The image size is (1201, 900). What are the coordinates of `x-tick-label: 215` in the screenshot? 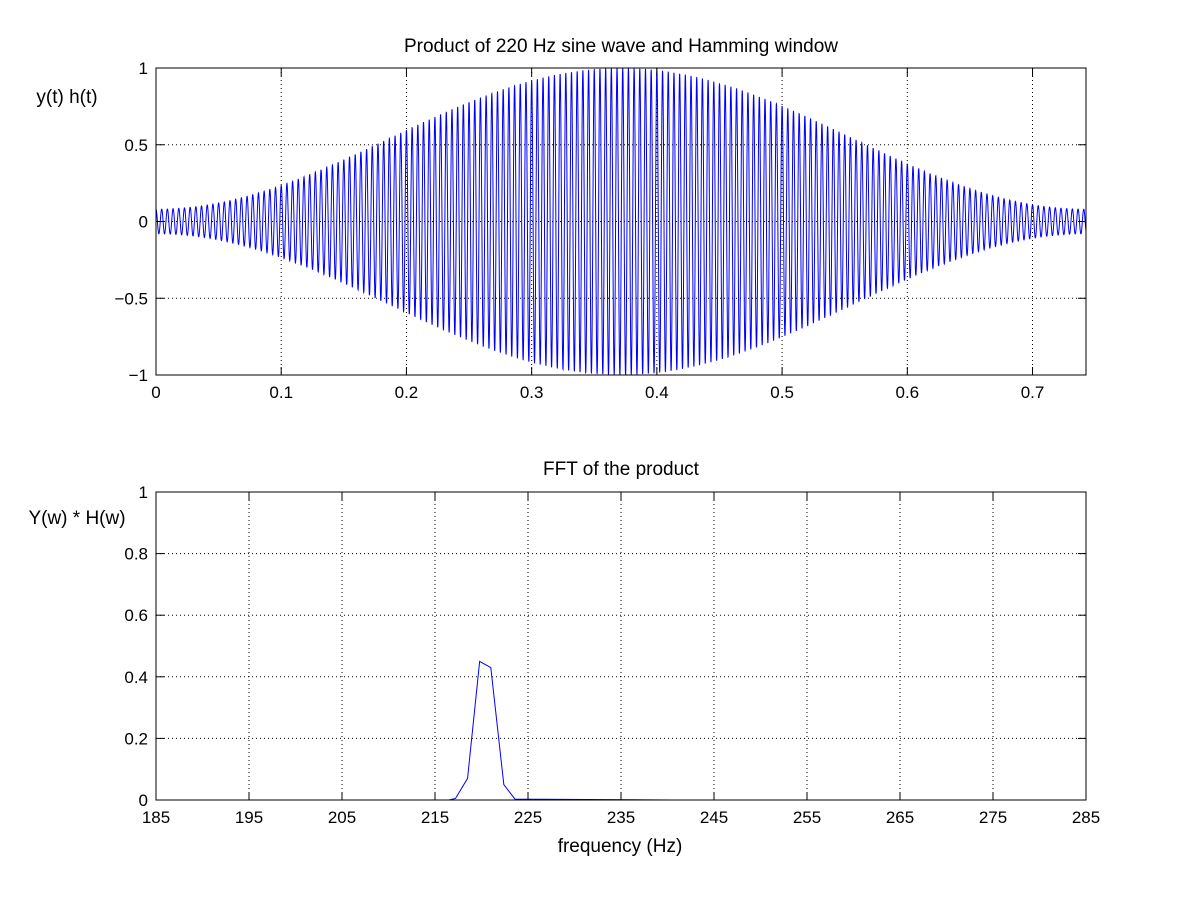 It's located at (435, 817).